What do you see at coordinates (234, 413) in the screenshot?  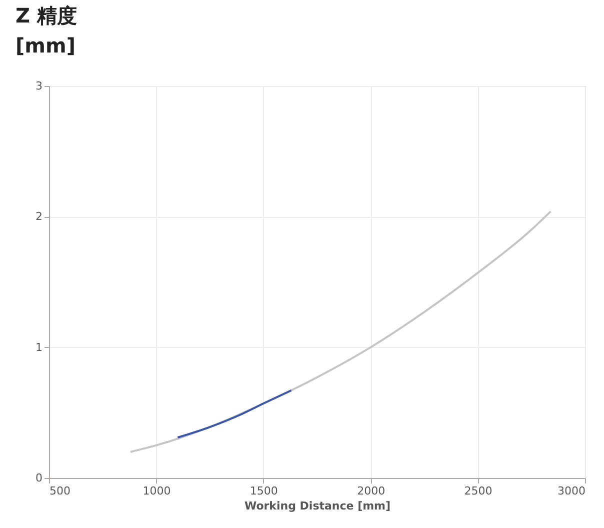 I see `line-series` at bounding box center [234, 413].